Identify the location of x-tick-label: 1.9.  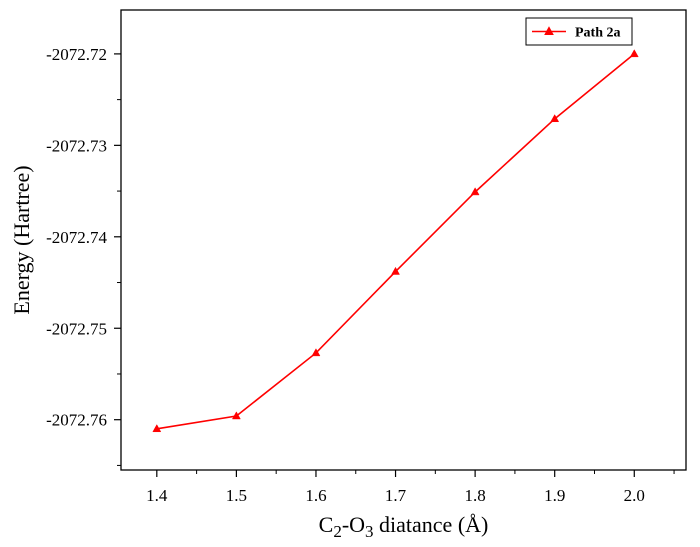
(554, 495).